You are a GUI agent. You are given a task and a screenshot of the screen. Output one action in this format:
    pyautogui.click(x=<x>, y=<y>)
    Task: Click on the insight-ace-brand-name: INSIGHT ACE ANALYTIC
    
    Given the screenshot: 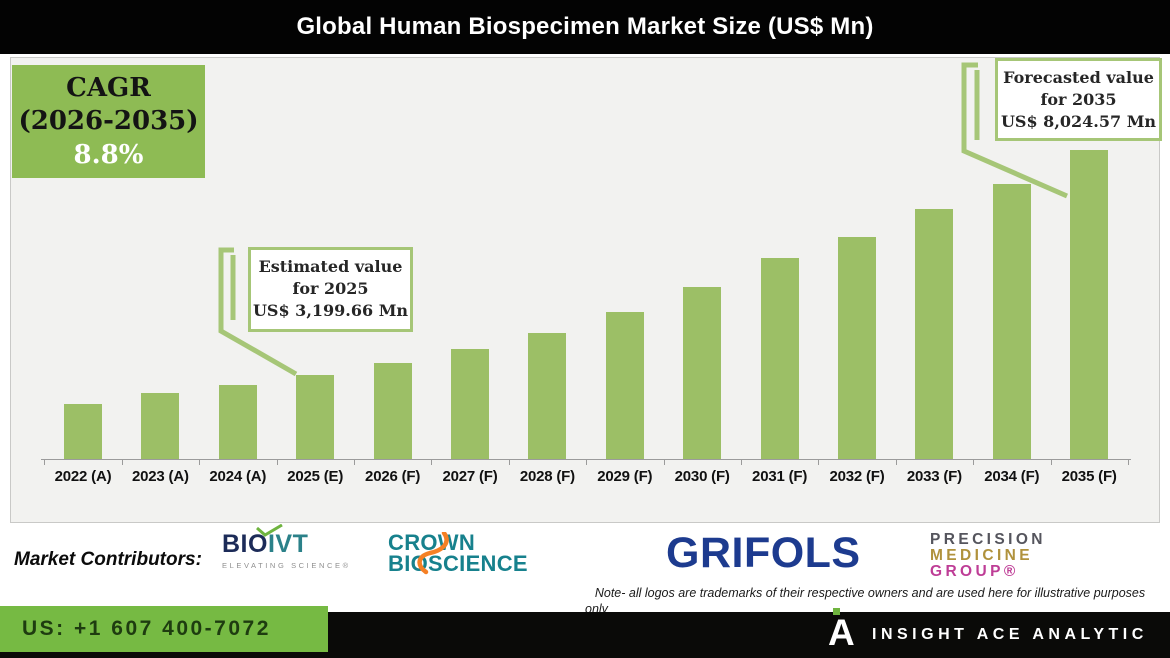 What is the action you would take?
    pyautogui.click(x=1010, y=634)
    